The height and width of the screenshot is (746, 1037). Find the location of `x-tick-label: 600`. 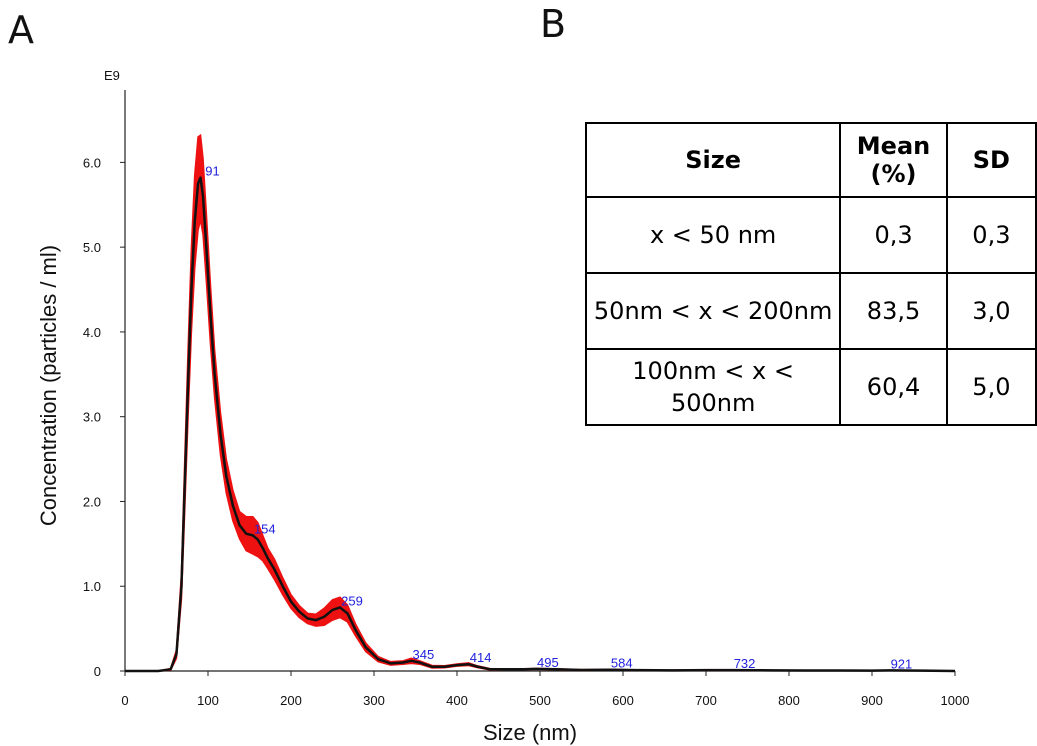

x-tick-label: 600 is located at coordinates (623, 700).